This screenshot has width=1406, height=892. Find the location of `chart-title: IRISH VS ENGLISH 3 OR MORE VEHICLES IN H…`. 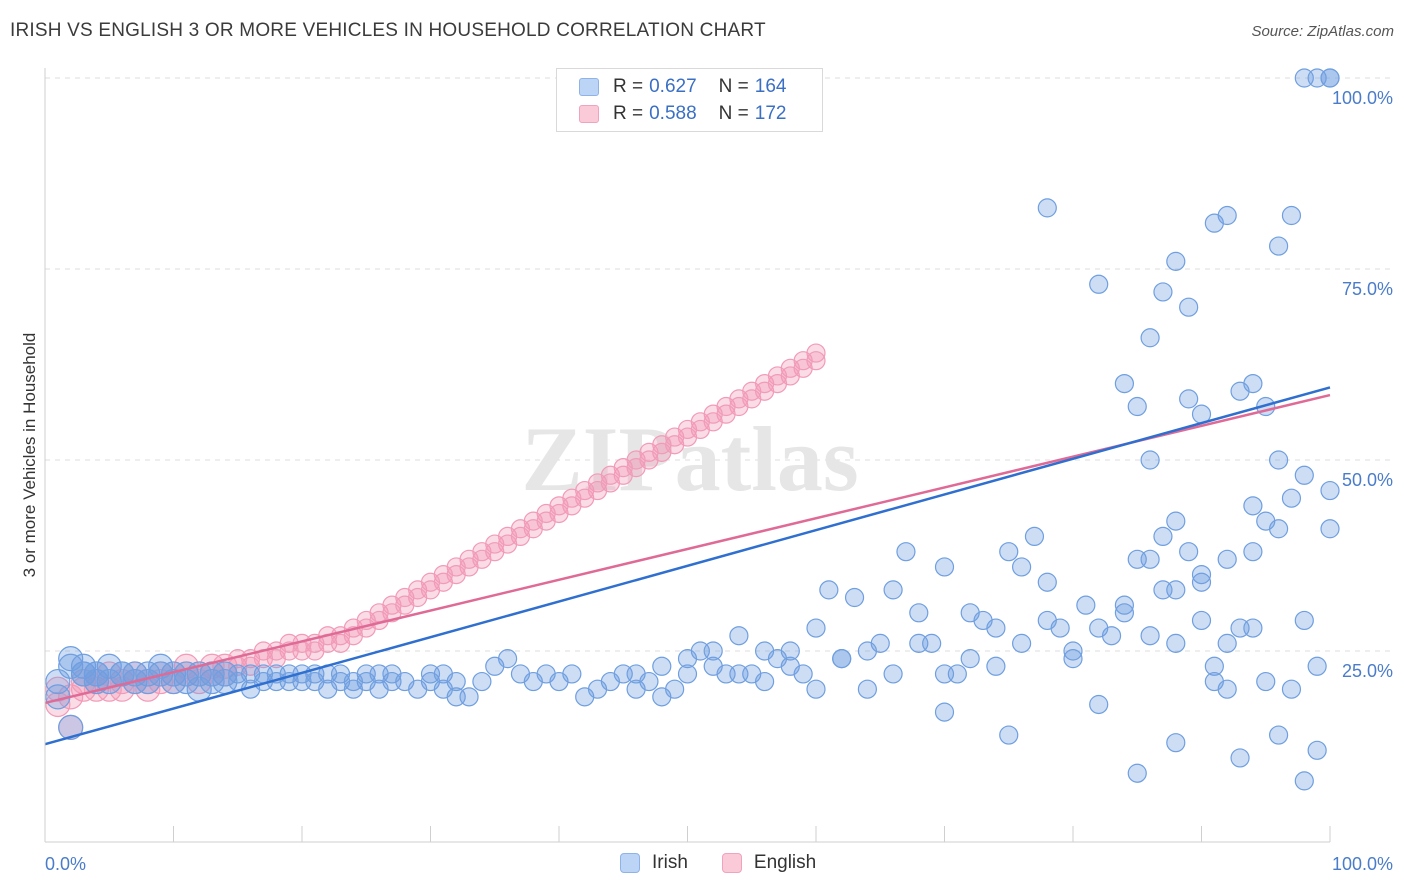

chart-title: IRISH VS ENGLISH 3 OR MORE VEHICLES IN H… is located at coordinates (388, 30).